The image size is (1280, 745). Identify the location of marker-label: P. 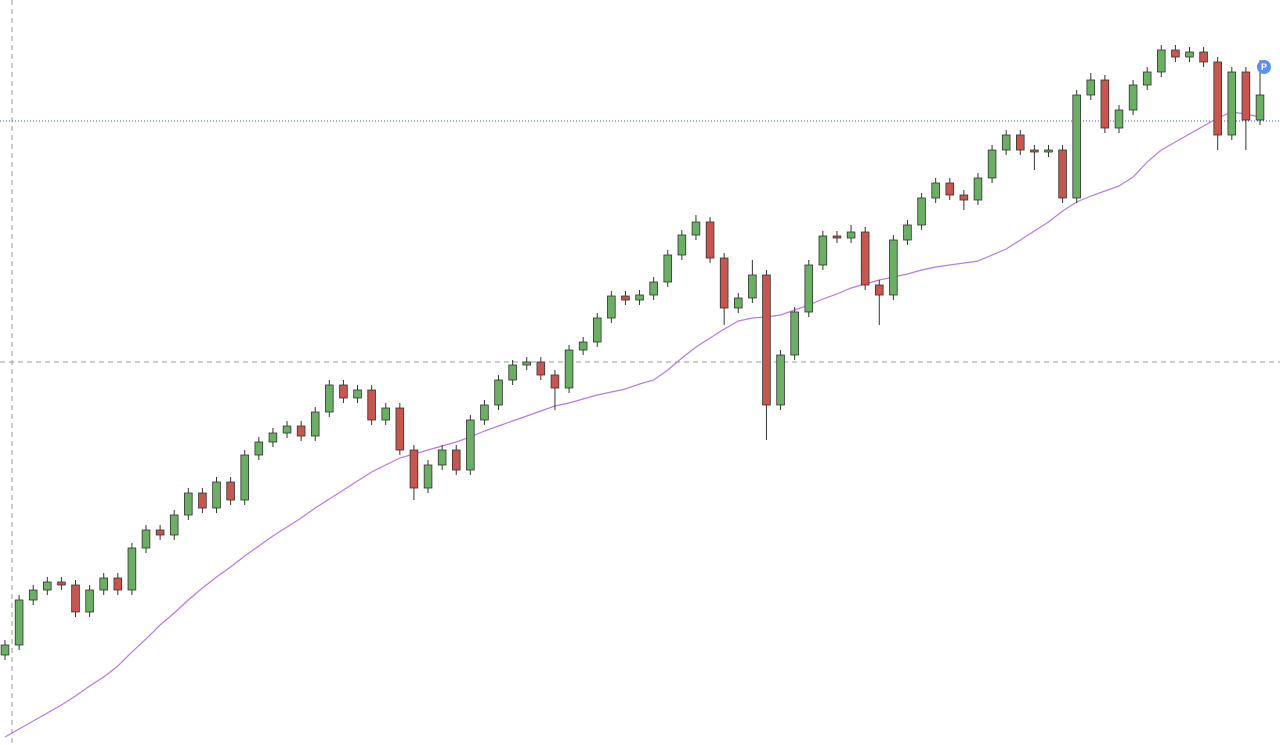
(1264, 67).